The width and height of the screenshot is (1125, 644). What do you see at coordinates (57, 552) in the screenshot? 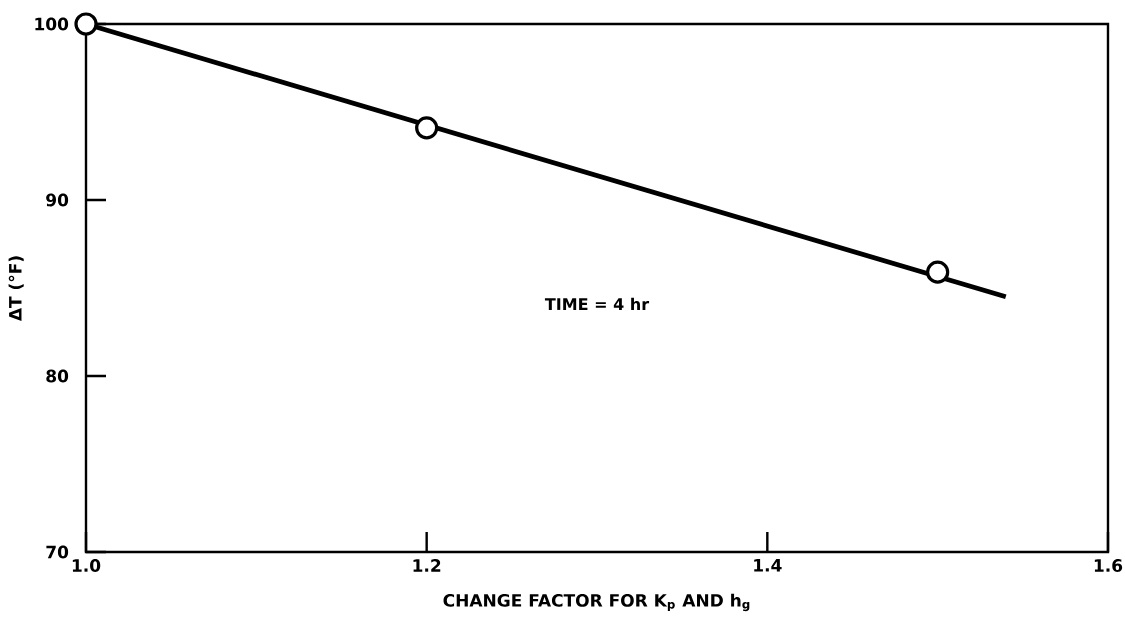
I see `y-tick-label: 70` at bounding box center [57, 552].